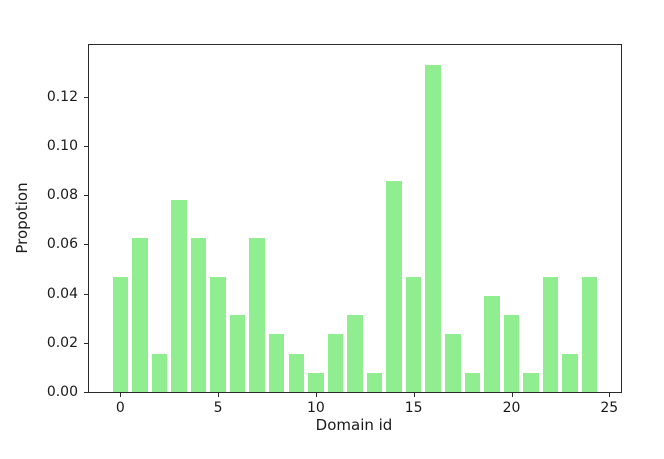 The image size is (664, 459). What do you see at coordinates (62, 293) in the screenshot?
I see `y-tick-label: 0.04` at bounding box center [62, 293].